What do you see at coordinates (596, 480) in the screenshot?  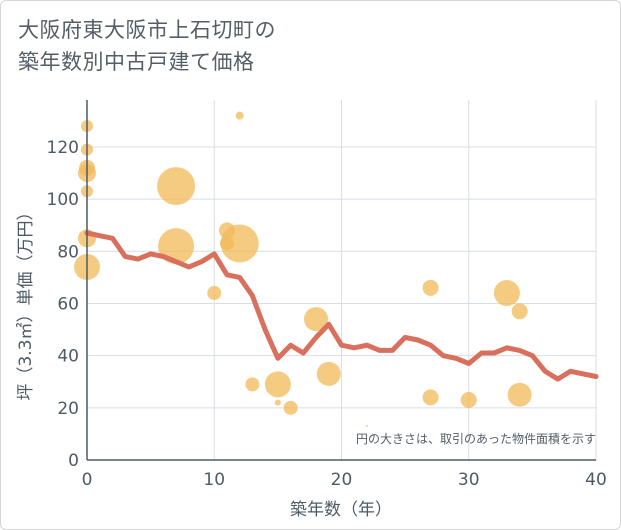 I see `x-tick-label: 40` at bounding box center [596, 480].